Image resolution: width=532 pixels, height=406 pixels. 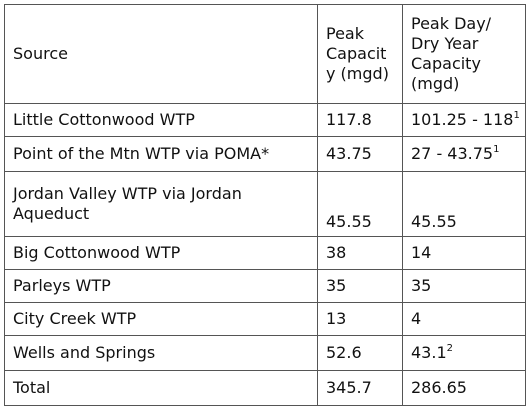 I want to click on dry-year-value: 286.65, so click(x=439, y=387).